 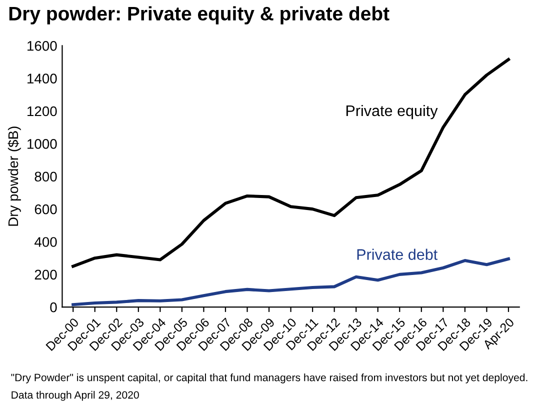 I want to click on chart-title: Dry powder: Private equity & private debt, so click(x=199, y=15).